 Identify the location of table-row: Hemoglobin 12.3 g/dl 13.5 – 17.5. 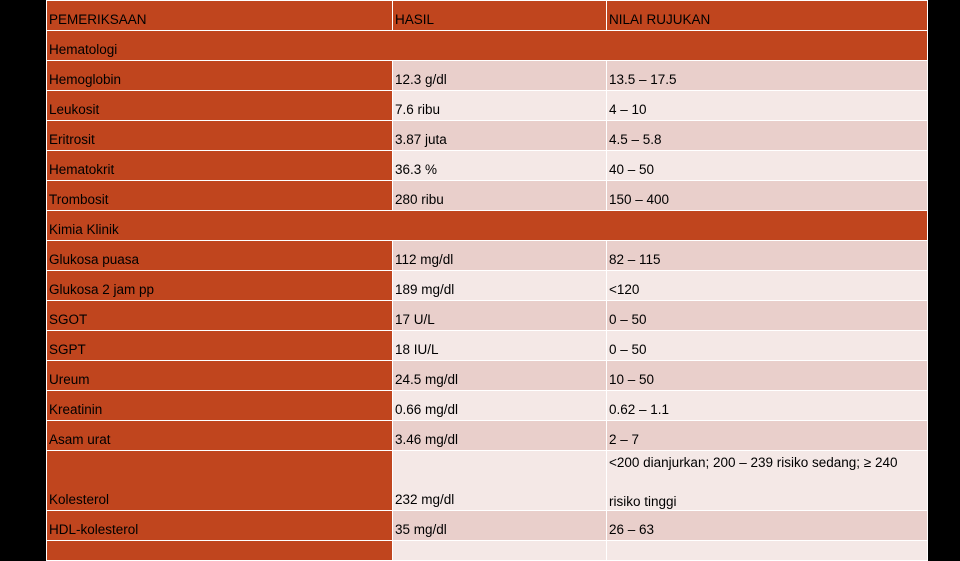
(487, 75).